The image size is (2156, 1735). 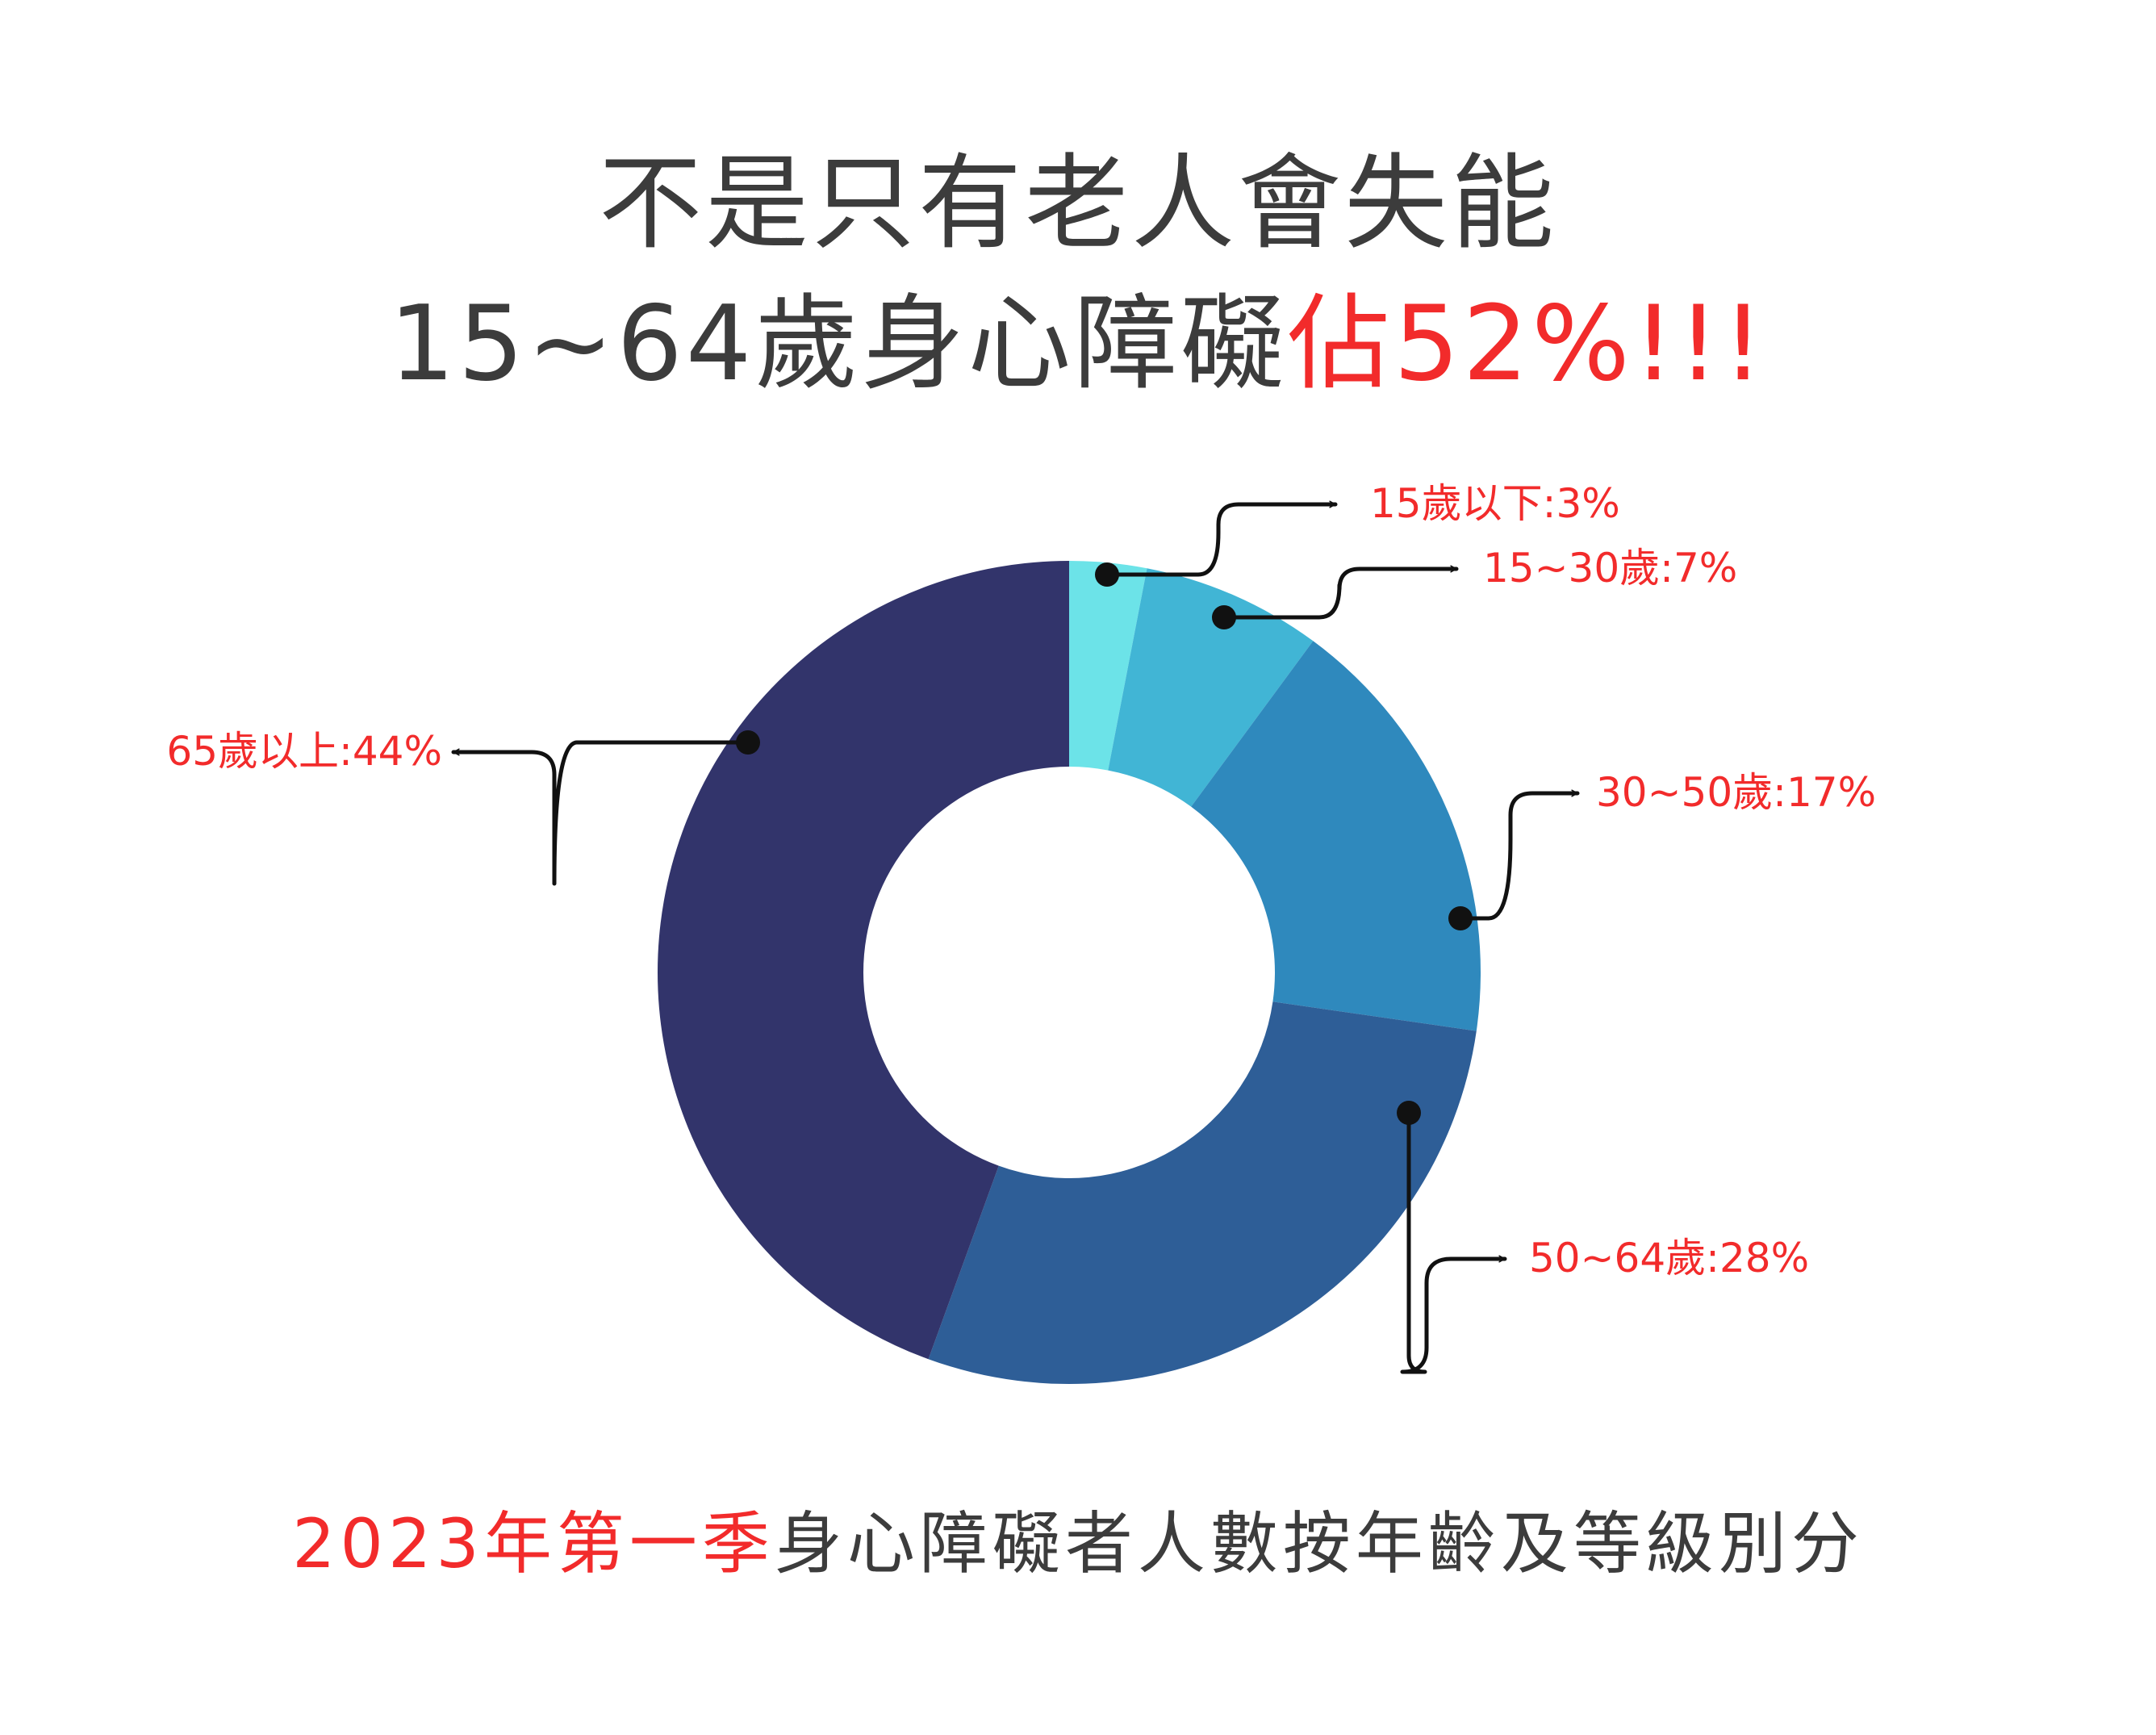 I want to click on title-line-1-text: 不是只有老人會失能, so click(x=1077, y=204).